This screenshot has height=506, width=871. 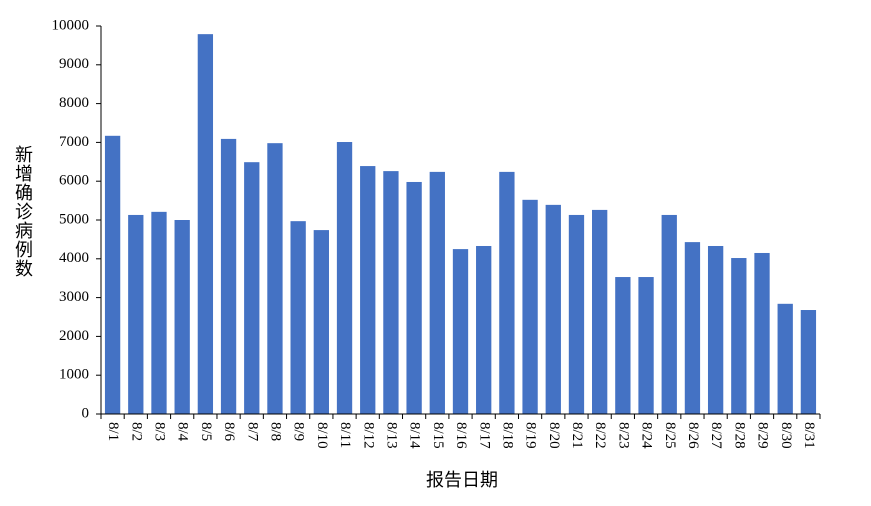 What do you see at coordinates (531, 435) in the screenshot?
I see `x-tick-label: 8/19` at bounding box center [531, 435].